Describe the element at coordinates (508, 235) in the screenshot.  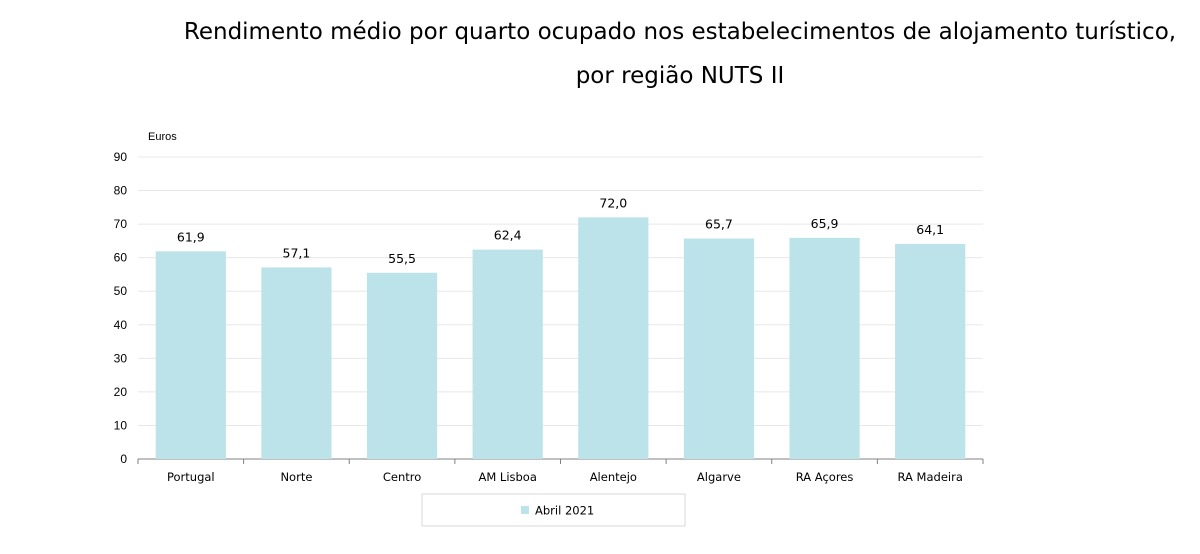
I see `data-label: 62,4` at that location.